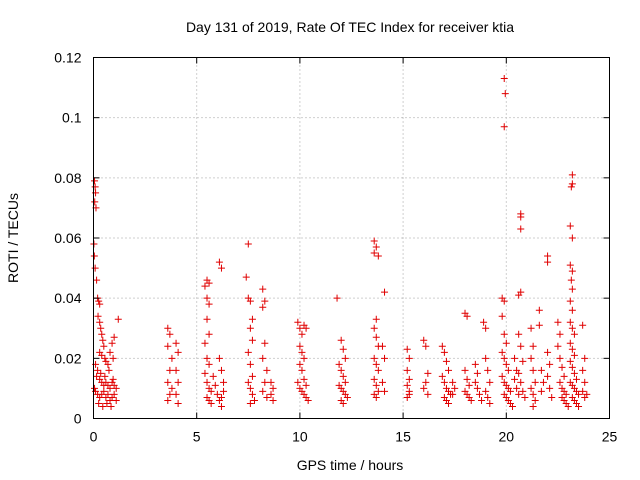  I want to click on y-tick-label: 0.12, so click(67, 58).